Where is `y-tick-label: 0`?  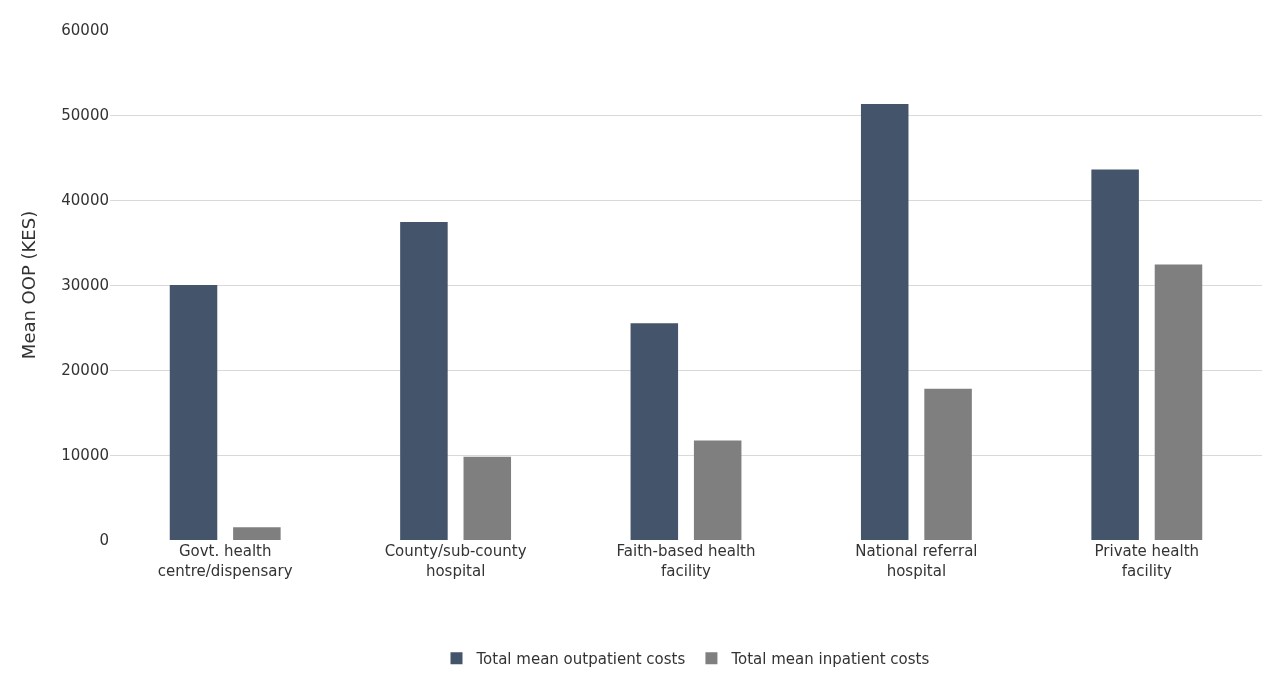 y-tick-label: 0 is located at coordinates (104, 540).